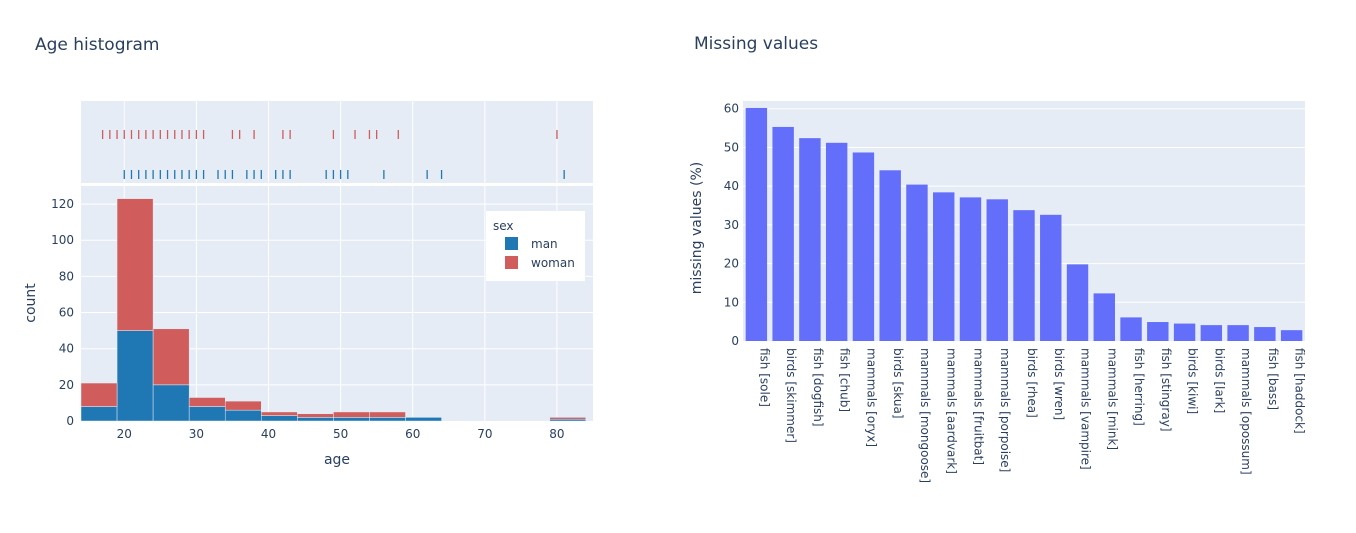  What do you see at coordinates (845, 380) in the screenshot?
I see `category-label: fish [chub]` at bounding box center [845, 380].